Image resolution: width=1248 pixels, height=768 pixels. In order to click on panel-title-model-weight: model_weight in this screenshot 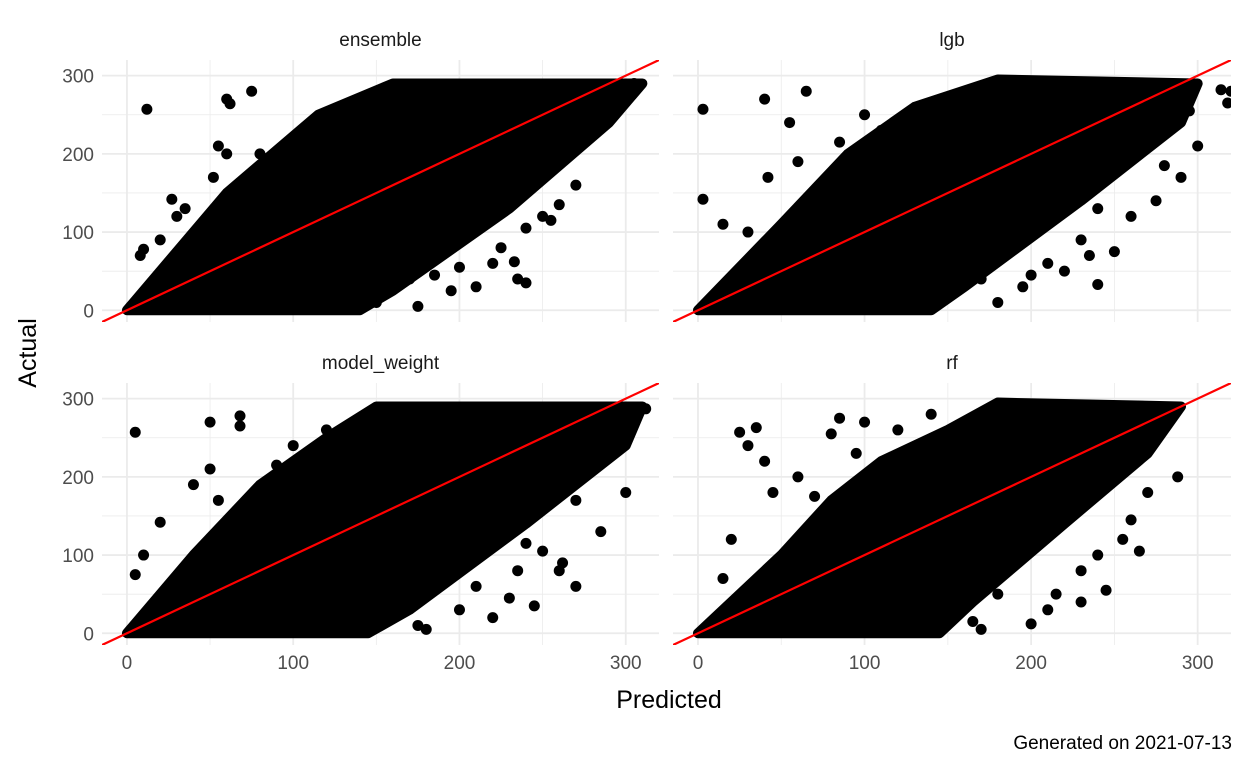, I will do `click(381, 363)`.